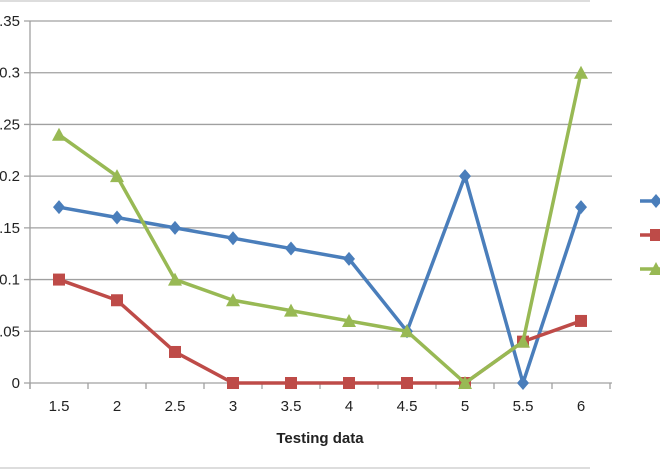 The width and height of the screenshot is (660, 470). Describe the element at coordinates (523, 406) in the screenshot. I see `x-tick-label: 5.5` at that location.